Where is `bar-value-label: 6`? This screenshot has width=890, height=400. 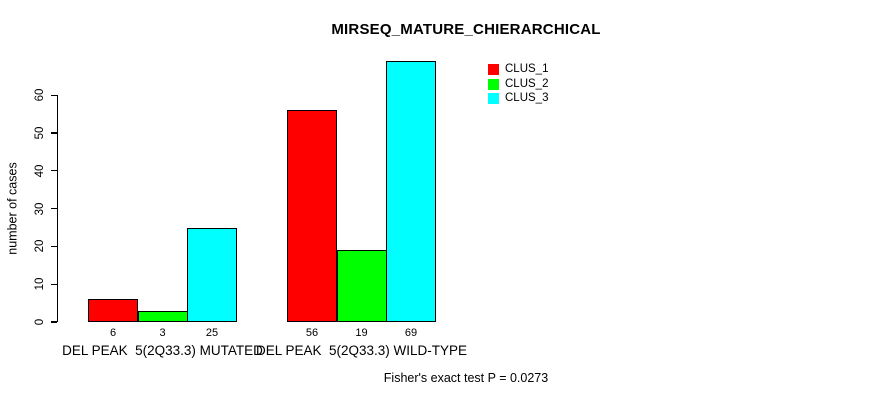
bar-value-label: 6 is located at coordinates (113, 333).